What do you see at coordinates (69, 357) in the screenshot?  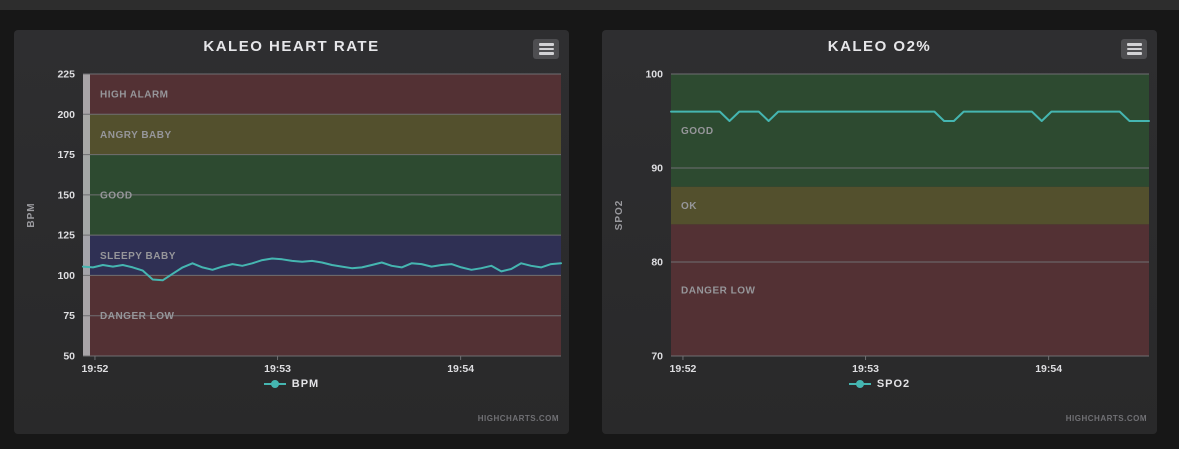 I see `y-axis-label: 50` at bounding box center [69, 357].